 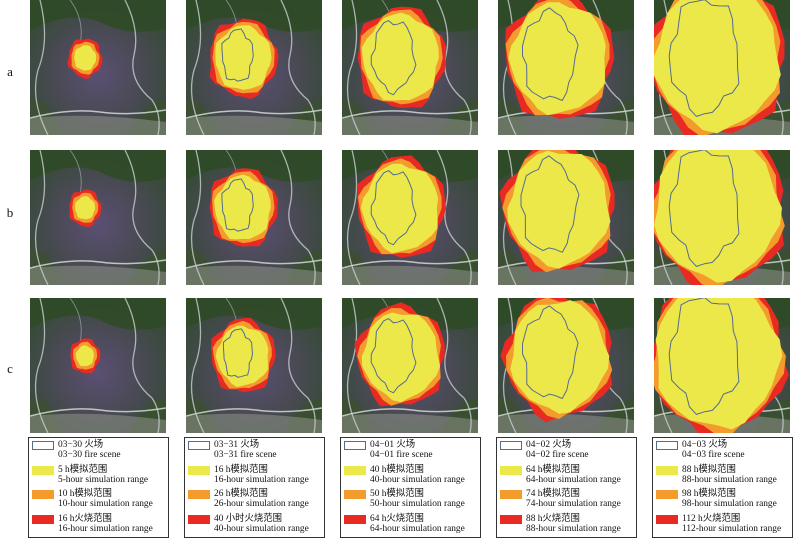 What do you see at coordinates (401, 455) in the screenshot?
I see `legend-label-en: 04−01 fire scene` at bounding box center [401, 455].